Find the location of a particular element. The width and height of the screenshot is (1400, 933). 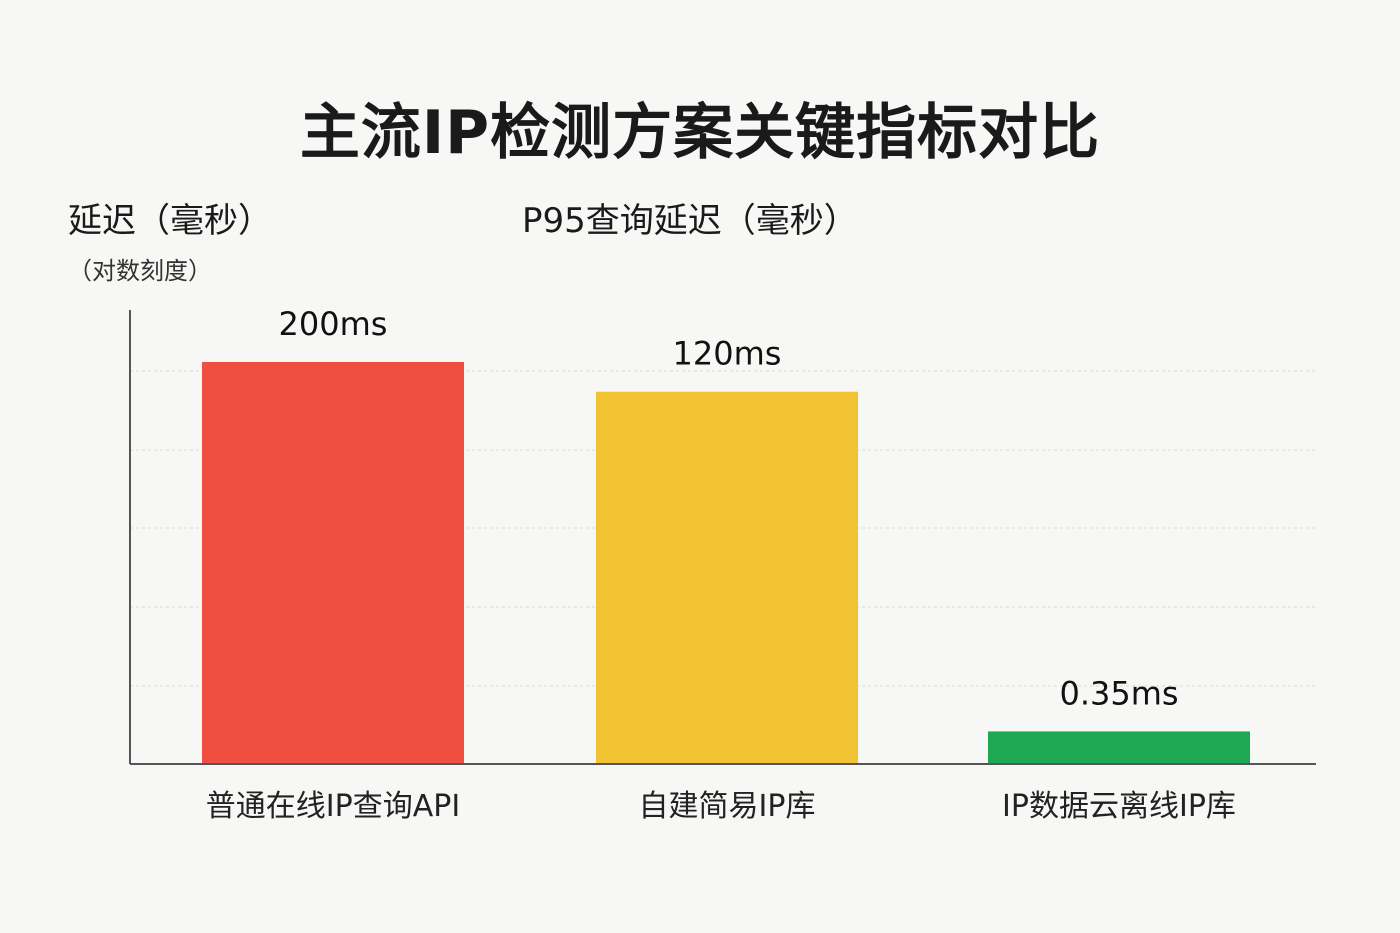

data-label-2: 120ms is located at coordinates (727, 354).